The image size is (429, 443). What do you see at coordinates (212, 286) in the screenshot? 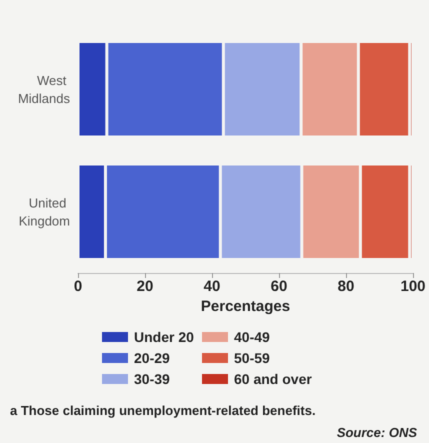
I see `x-tick-label: 40` at bounding box center [212, 286].